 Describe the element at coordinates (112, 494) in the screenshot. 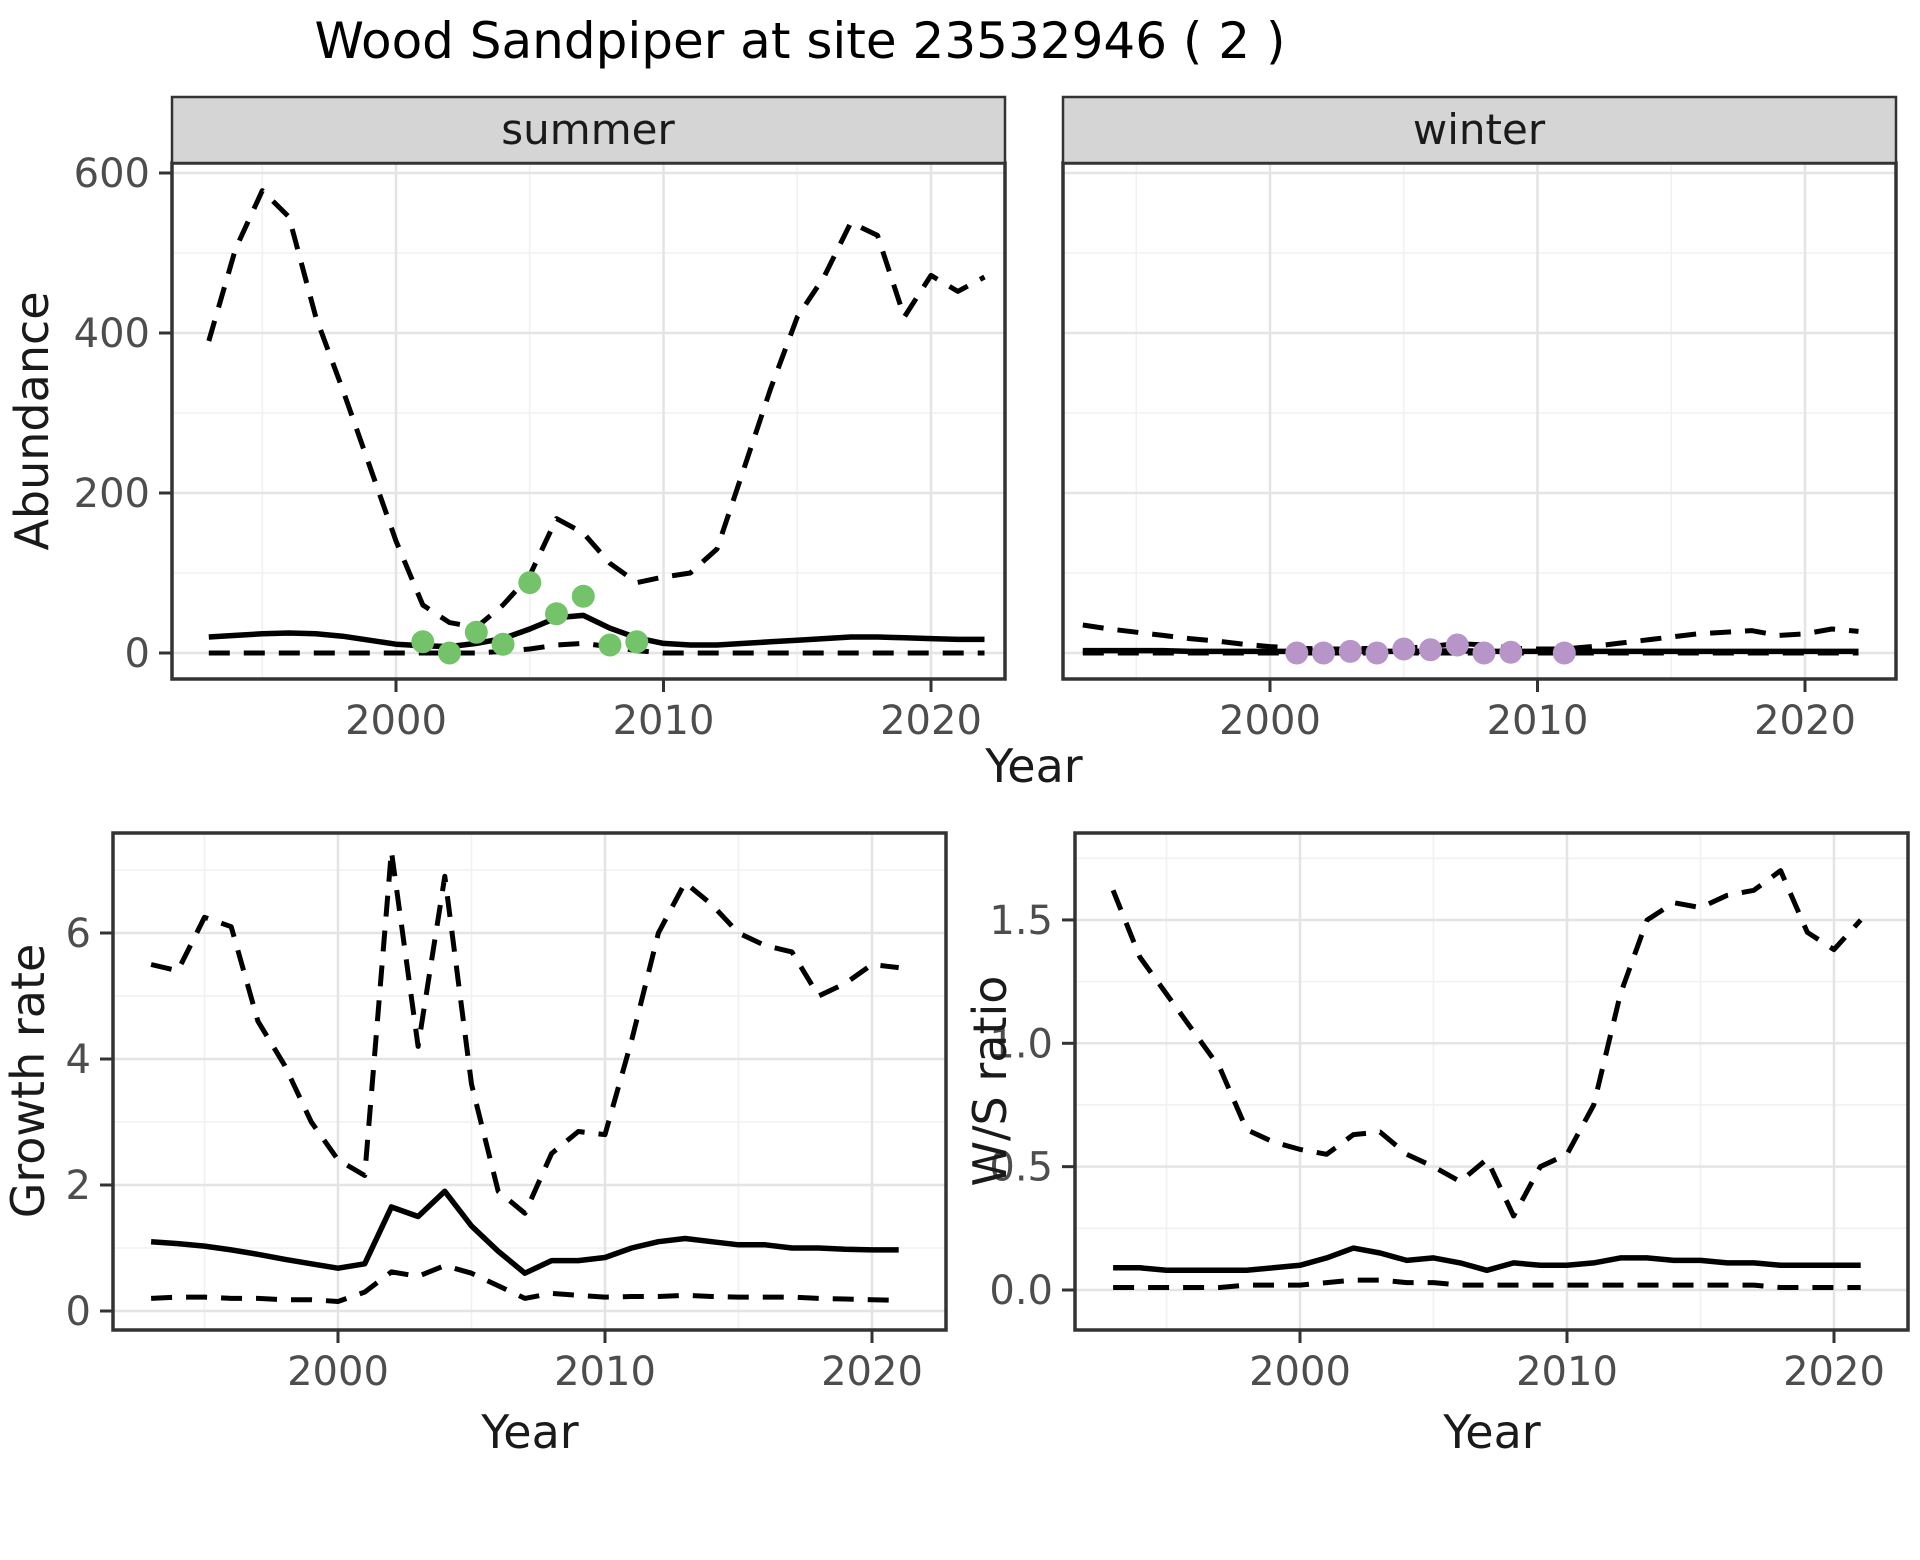

I see `y-tick-label: 200` at that location.